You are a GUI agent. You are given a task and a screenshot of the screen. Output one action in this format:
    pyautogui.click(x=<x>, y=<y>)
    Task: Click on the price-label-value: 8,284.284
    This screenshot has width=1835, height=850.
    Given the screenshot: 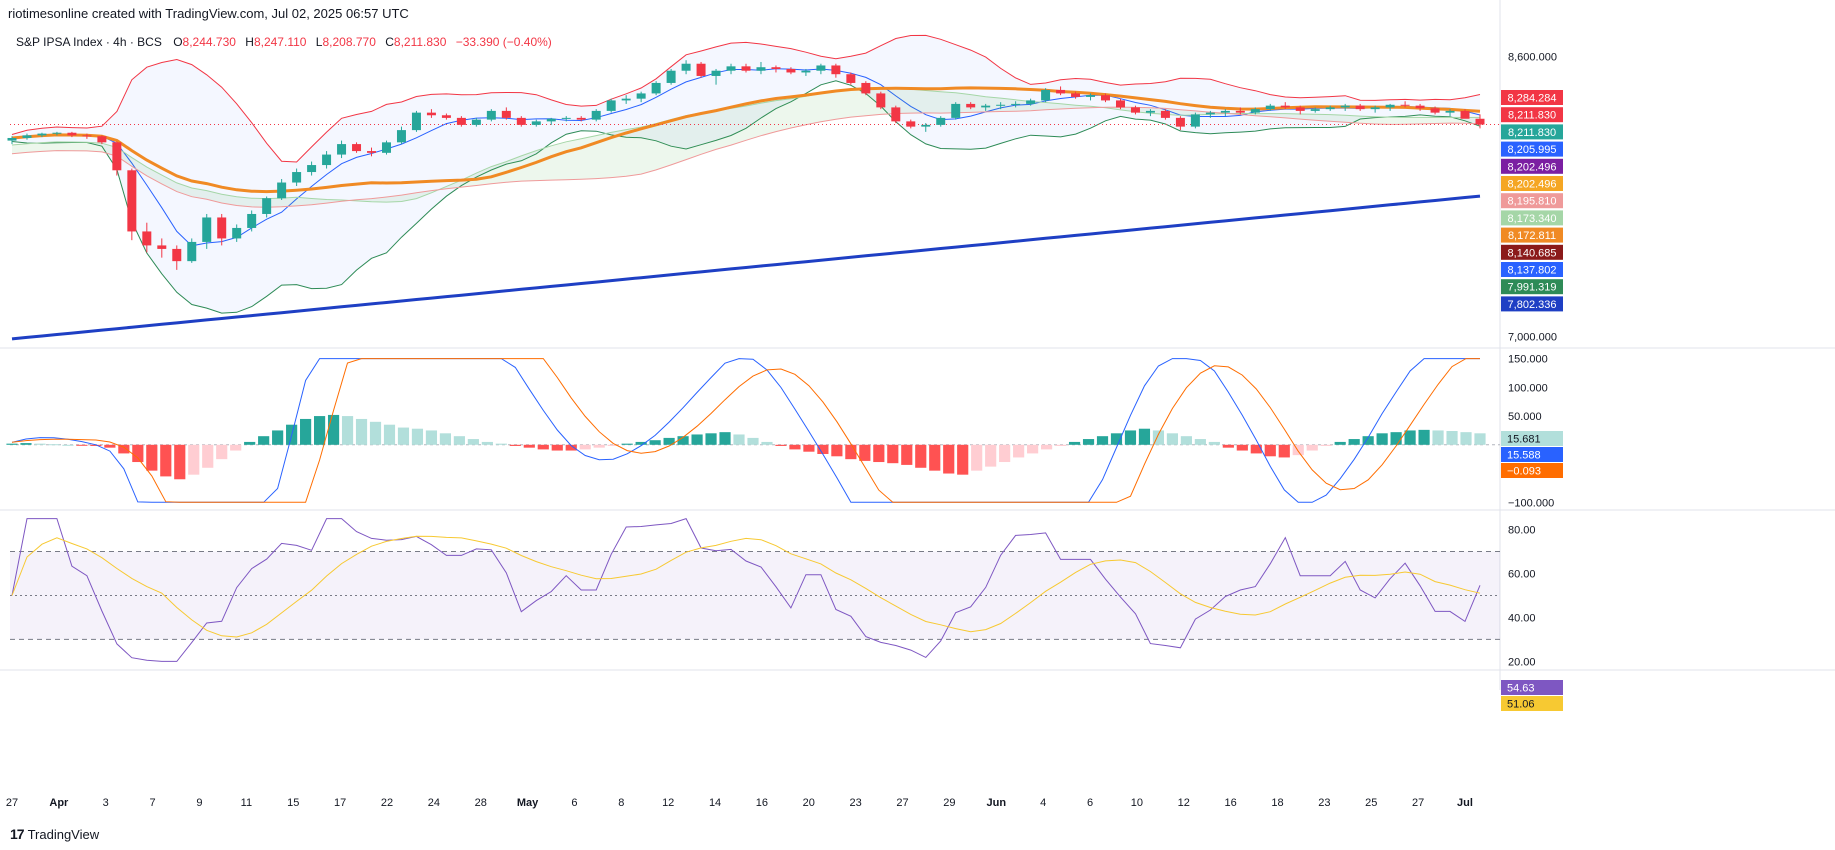 What is the action you would take?
    pyautogui.click(x=1532, y=99)
    